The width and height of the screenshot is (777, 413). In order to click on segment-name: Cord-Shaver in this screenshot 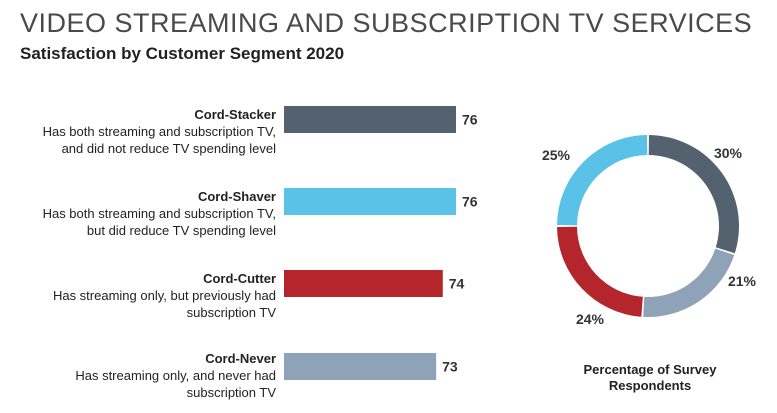, I will do `click(236, 196)`.